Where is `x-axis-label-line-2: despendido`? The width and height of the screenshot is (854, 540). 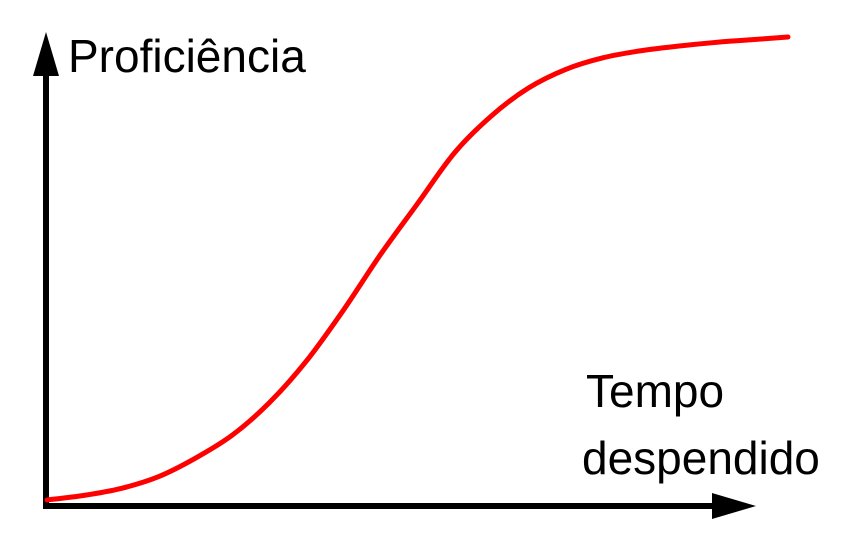
x-axis-label-line-2: despendido is located at coordinates (701, 458).